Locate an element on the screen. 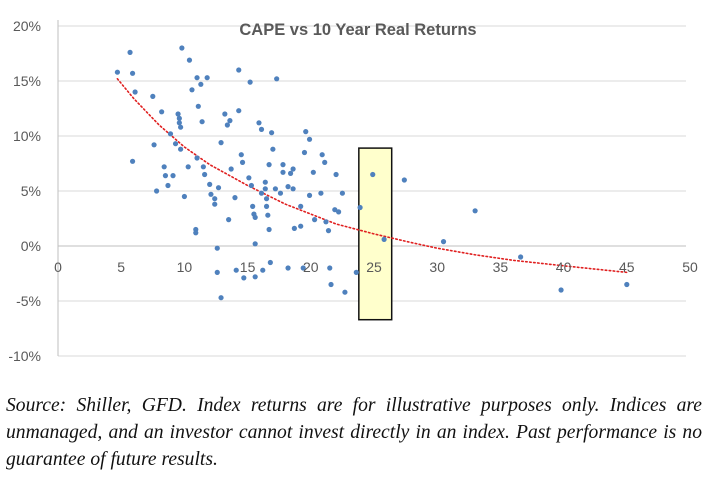 This screenshot has width=709, height=486. x-tick-label: 40 is located at coordinates (564, 267).